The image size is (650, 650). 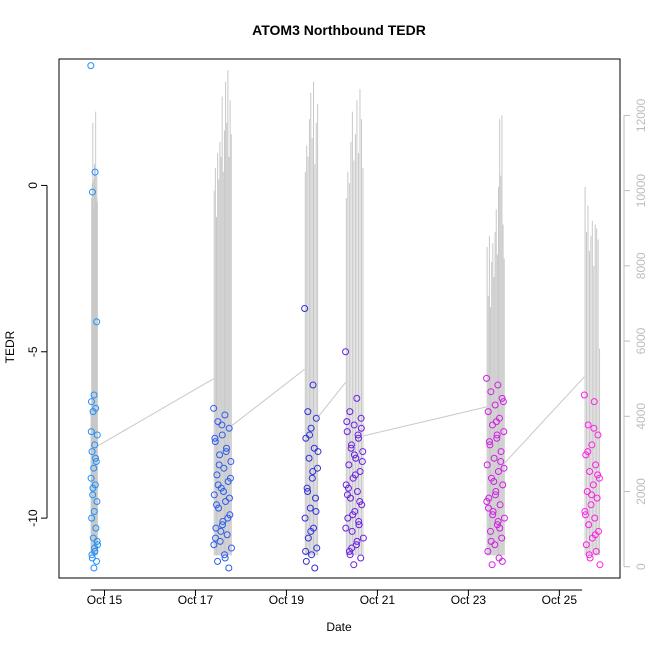 I want to click on y-tick-label: -5, so click(x=33, y=351).